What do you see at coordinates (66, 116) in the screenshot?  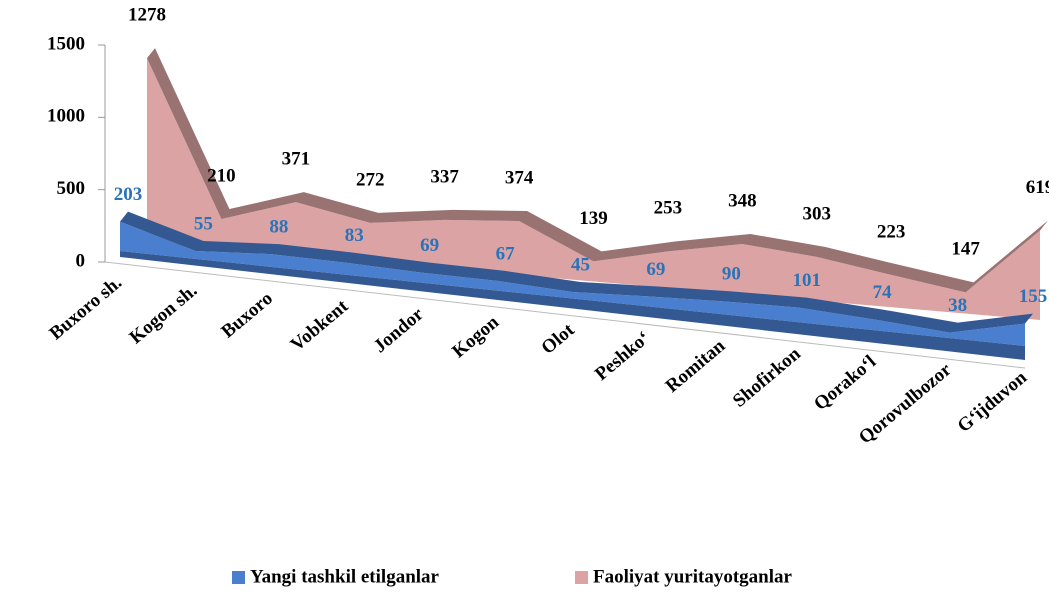 I see `y-tick-label: 1000` at bounding box center [66, 116].